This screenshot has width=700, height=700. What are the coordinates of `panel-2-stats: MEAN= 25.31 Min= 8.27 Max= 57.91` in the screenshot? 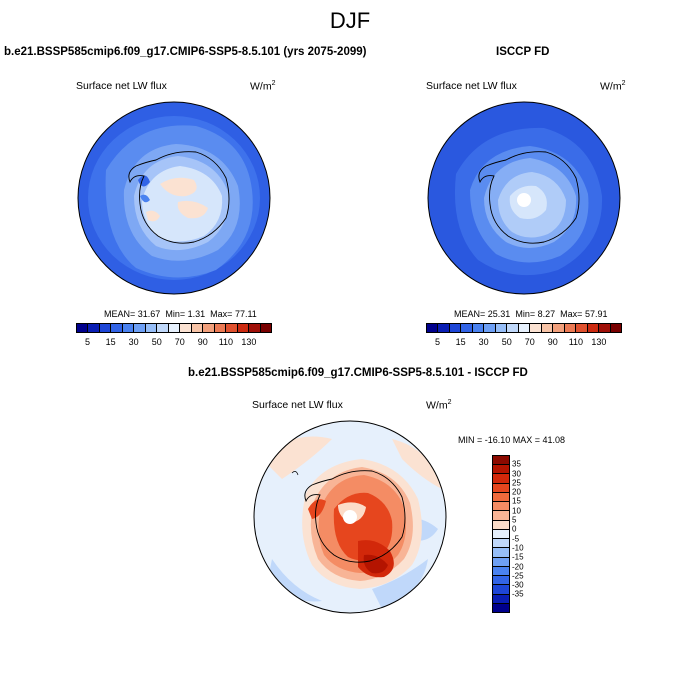 It's located at (531, 314).